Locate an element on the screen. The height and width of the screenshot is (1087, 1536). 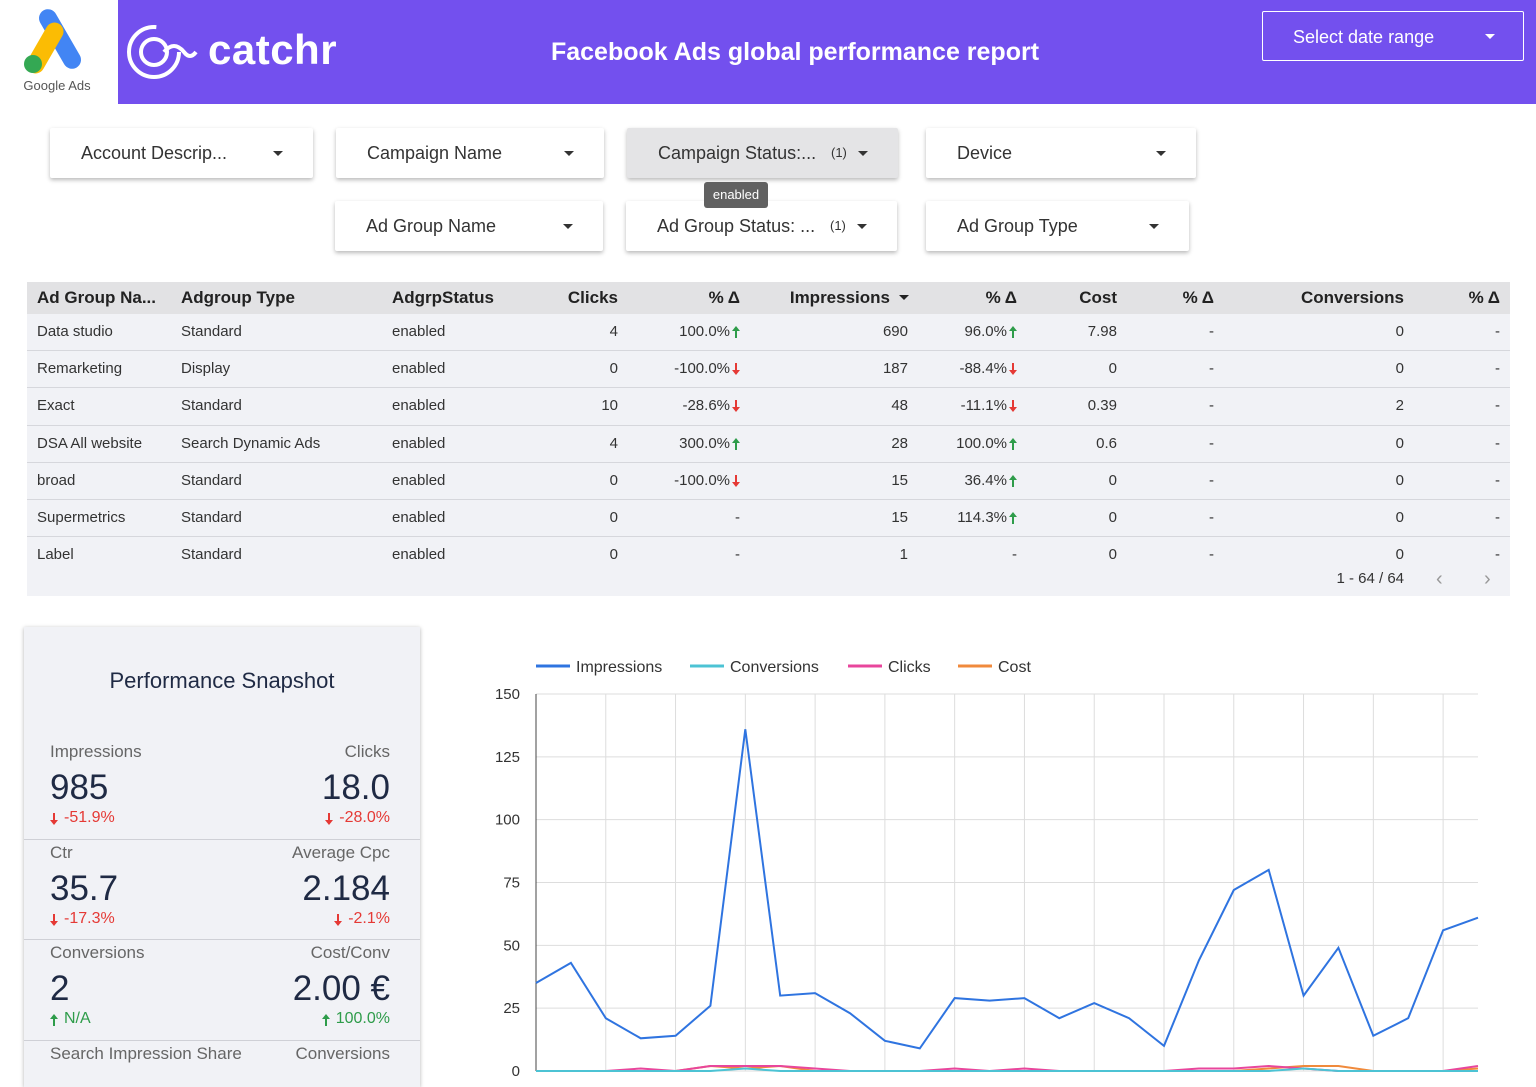
table-cell: 690 is located at coordinates (895, 331).